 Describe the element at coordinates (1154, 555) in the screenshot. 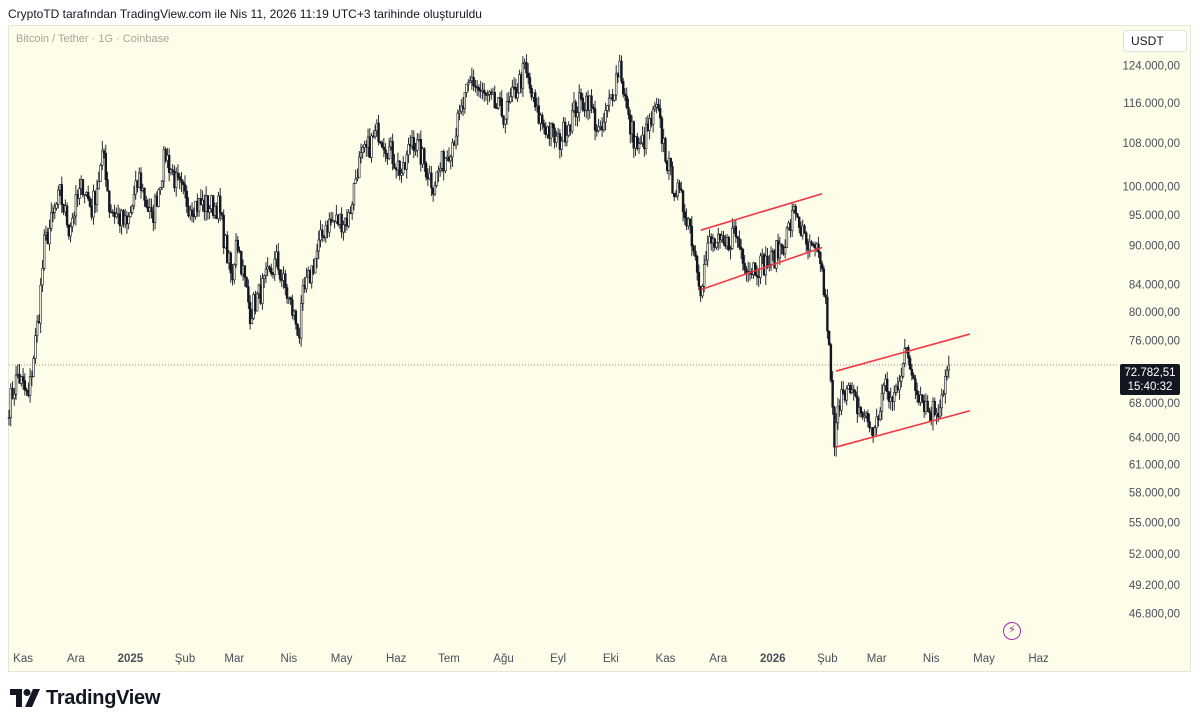

I see `y-tick-label: 52.000,00` at that location.